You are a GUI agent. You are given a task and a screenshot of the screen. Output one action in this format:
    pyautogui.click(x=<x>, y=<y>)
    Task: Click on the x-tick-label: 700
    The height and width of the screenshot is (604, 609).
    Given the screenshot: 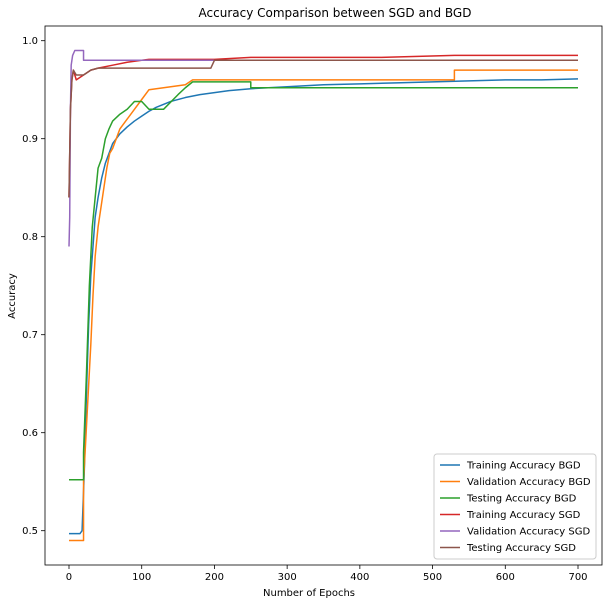 What is the action you would take?
    pyautogui.click(x=577, y=577)
    